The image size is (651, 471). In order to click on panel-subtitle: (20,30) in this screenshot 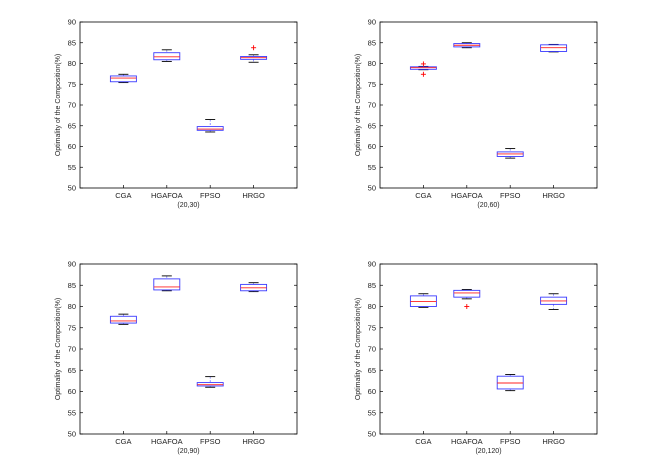, I will do `click(188, 205)`.